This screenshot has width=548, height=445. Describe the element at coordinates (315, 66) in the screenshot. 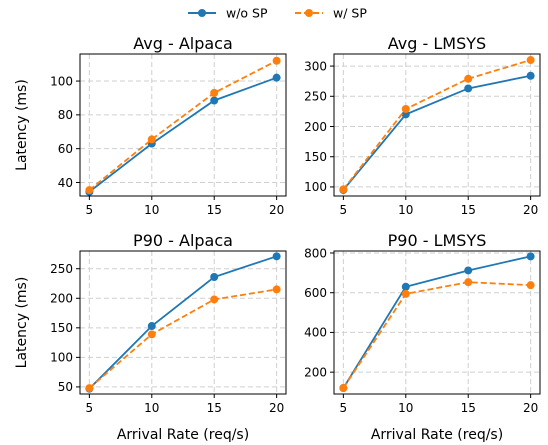

I see `y-tick-label: 300` at that location.